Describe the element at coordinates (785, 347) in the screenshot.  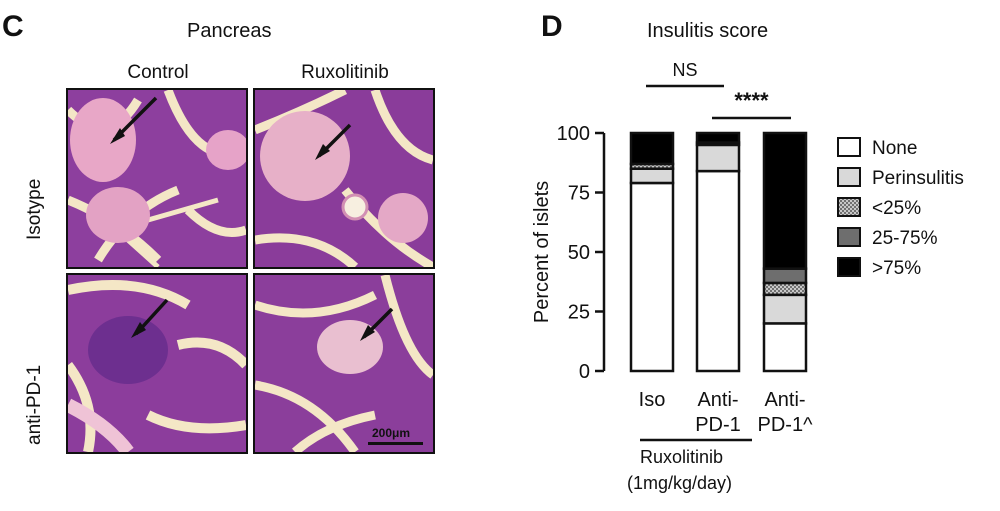
I see `bar-segment-anti-pd-1--none` at that location.